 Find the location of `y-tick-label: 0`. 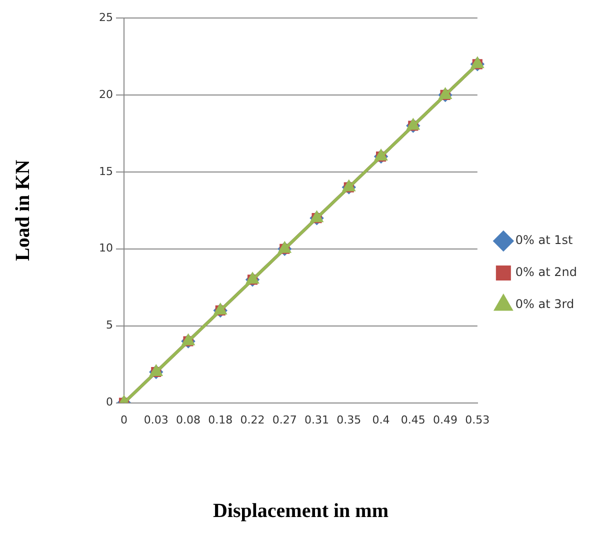

y-tick-label: 0 is located at coordinates (109, 402).